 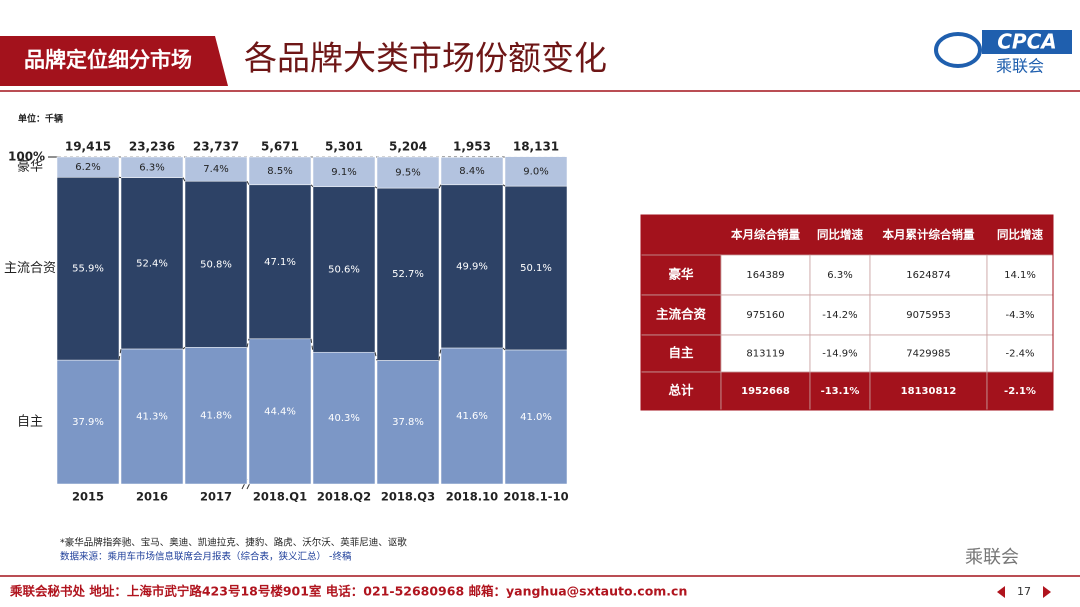 I want to click on total-label: 5,671, so click(x=280, y=147).